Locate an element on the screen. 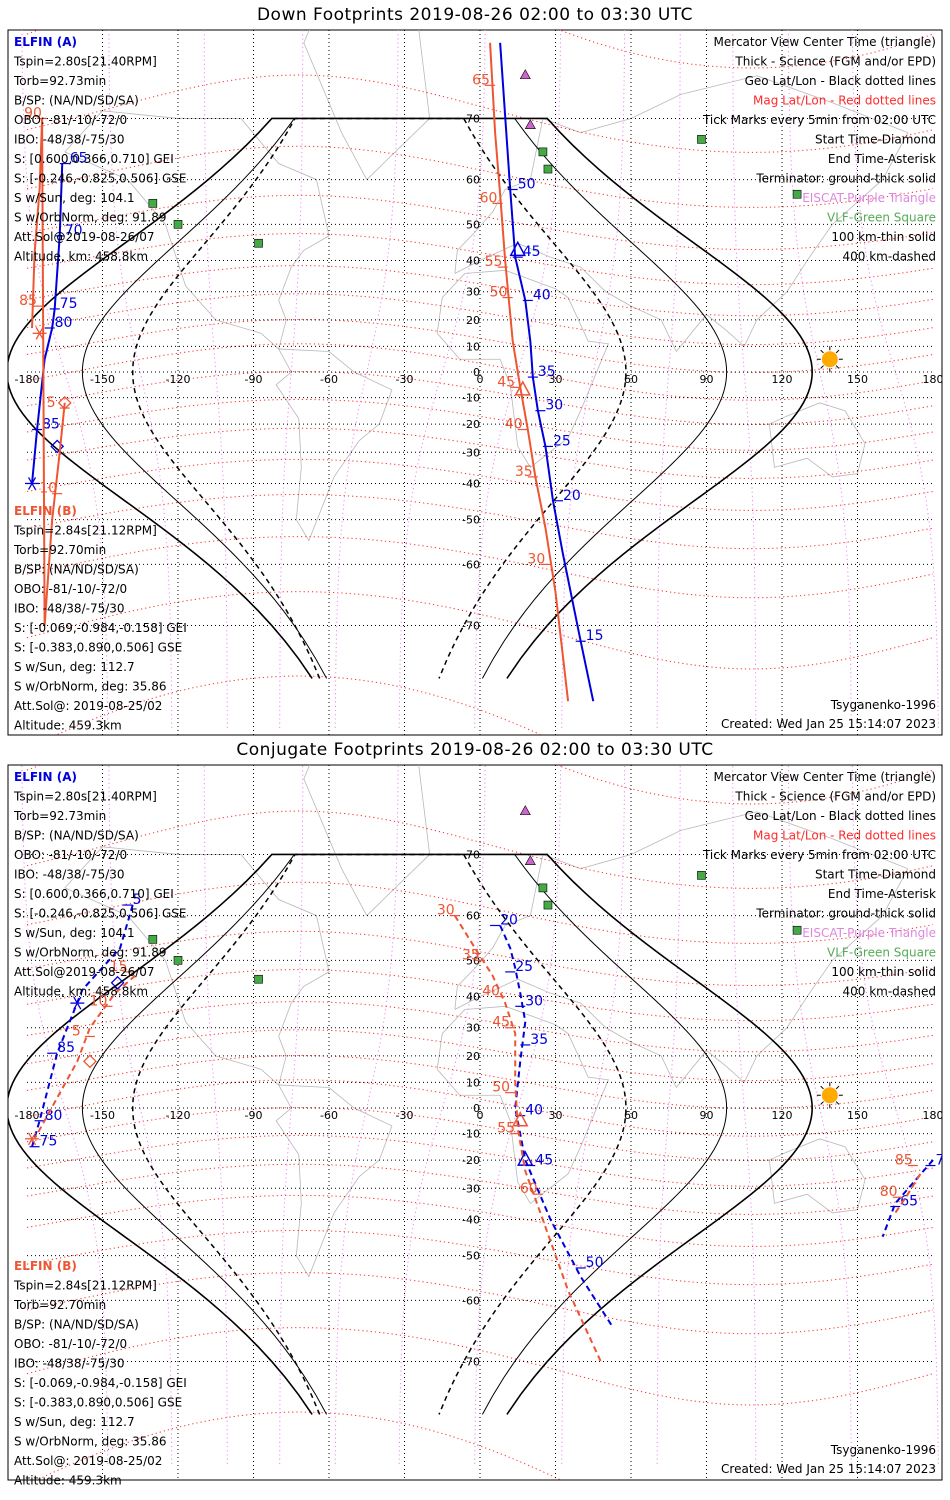 This screenshot has width=950, height=1500. tick-label: 10 is located at coordinates (99, 1001).